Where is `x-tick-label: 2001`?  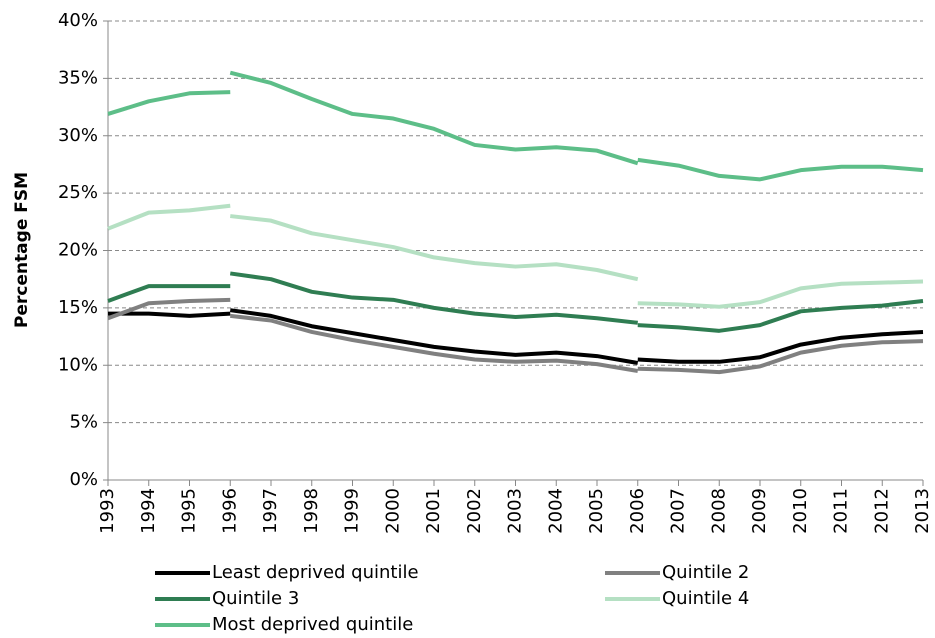 x-tick-label: 2001 is located at coordinates (433, 511).